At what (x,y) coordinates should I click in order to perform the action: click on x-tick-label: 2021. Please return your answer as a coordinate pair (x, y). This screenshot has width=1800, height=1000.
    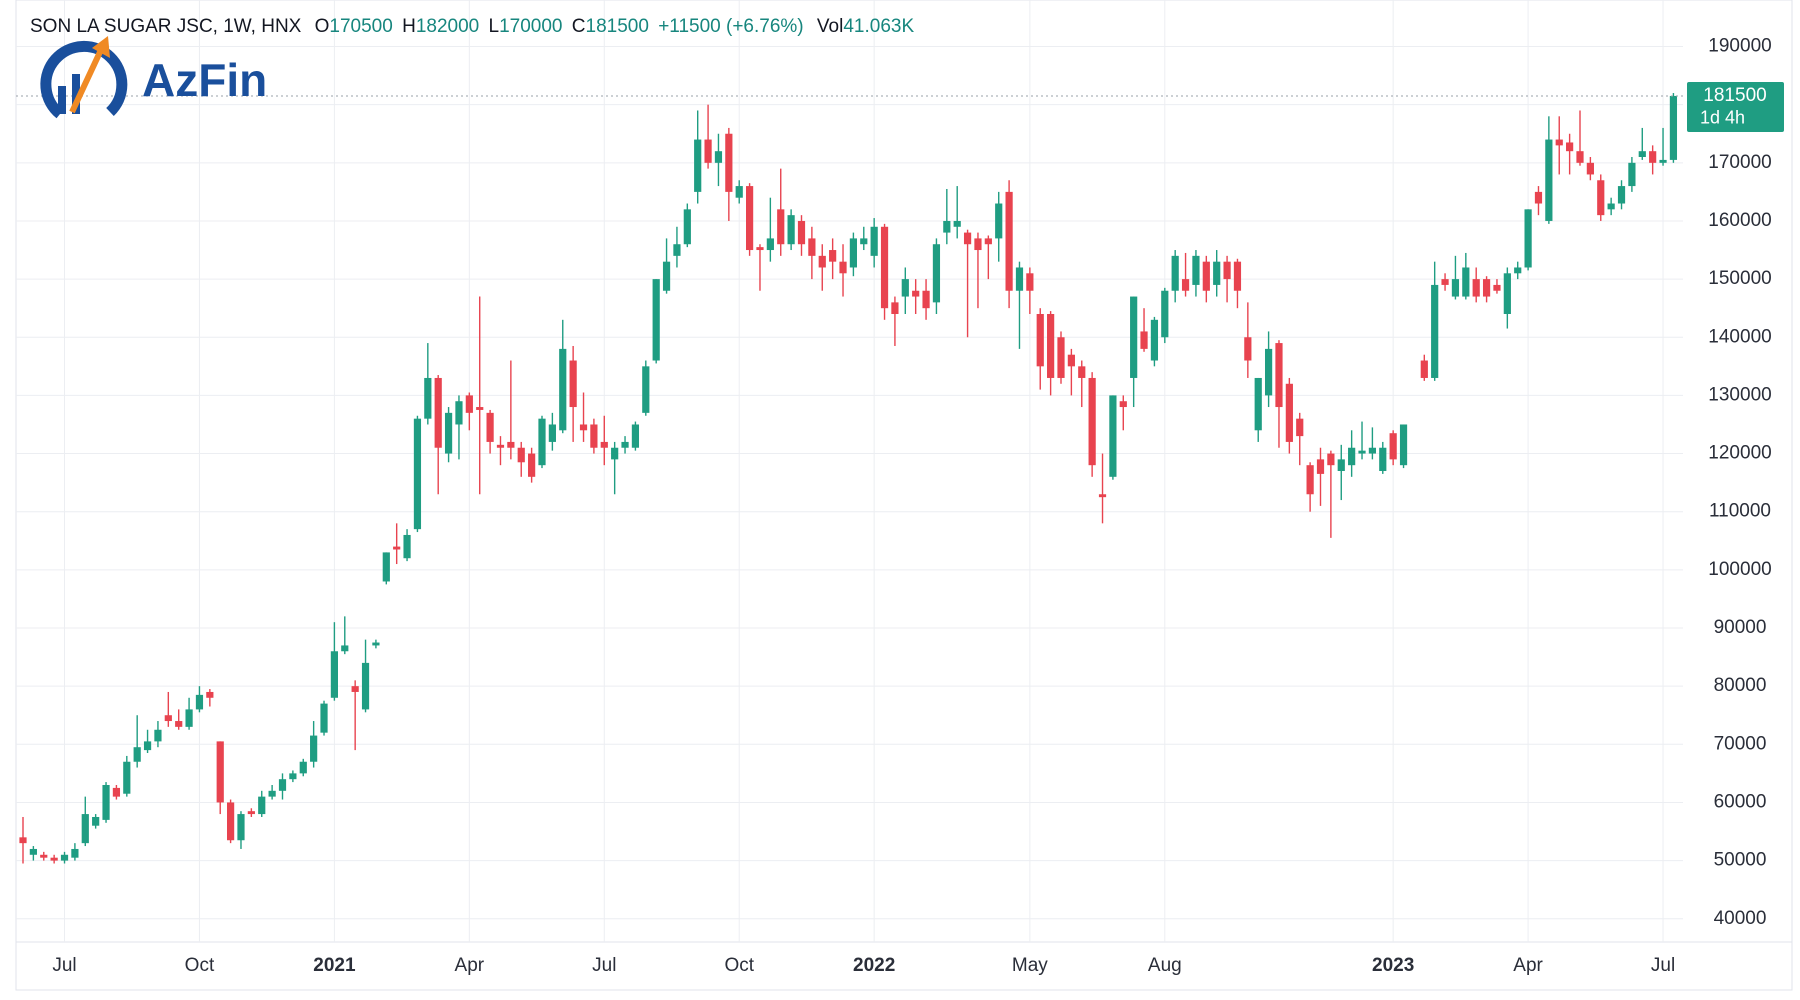
    Looking at the image, I should click on (334, 965).